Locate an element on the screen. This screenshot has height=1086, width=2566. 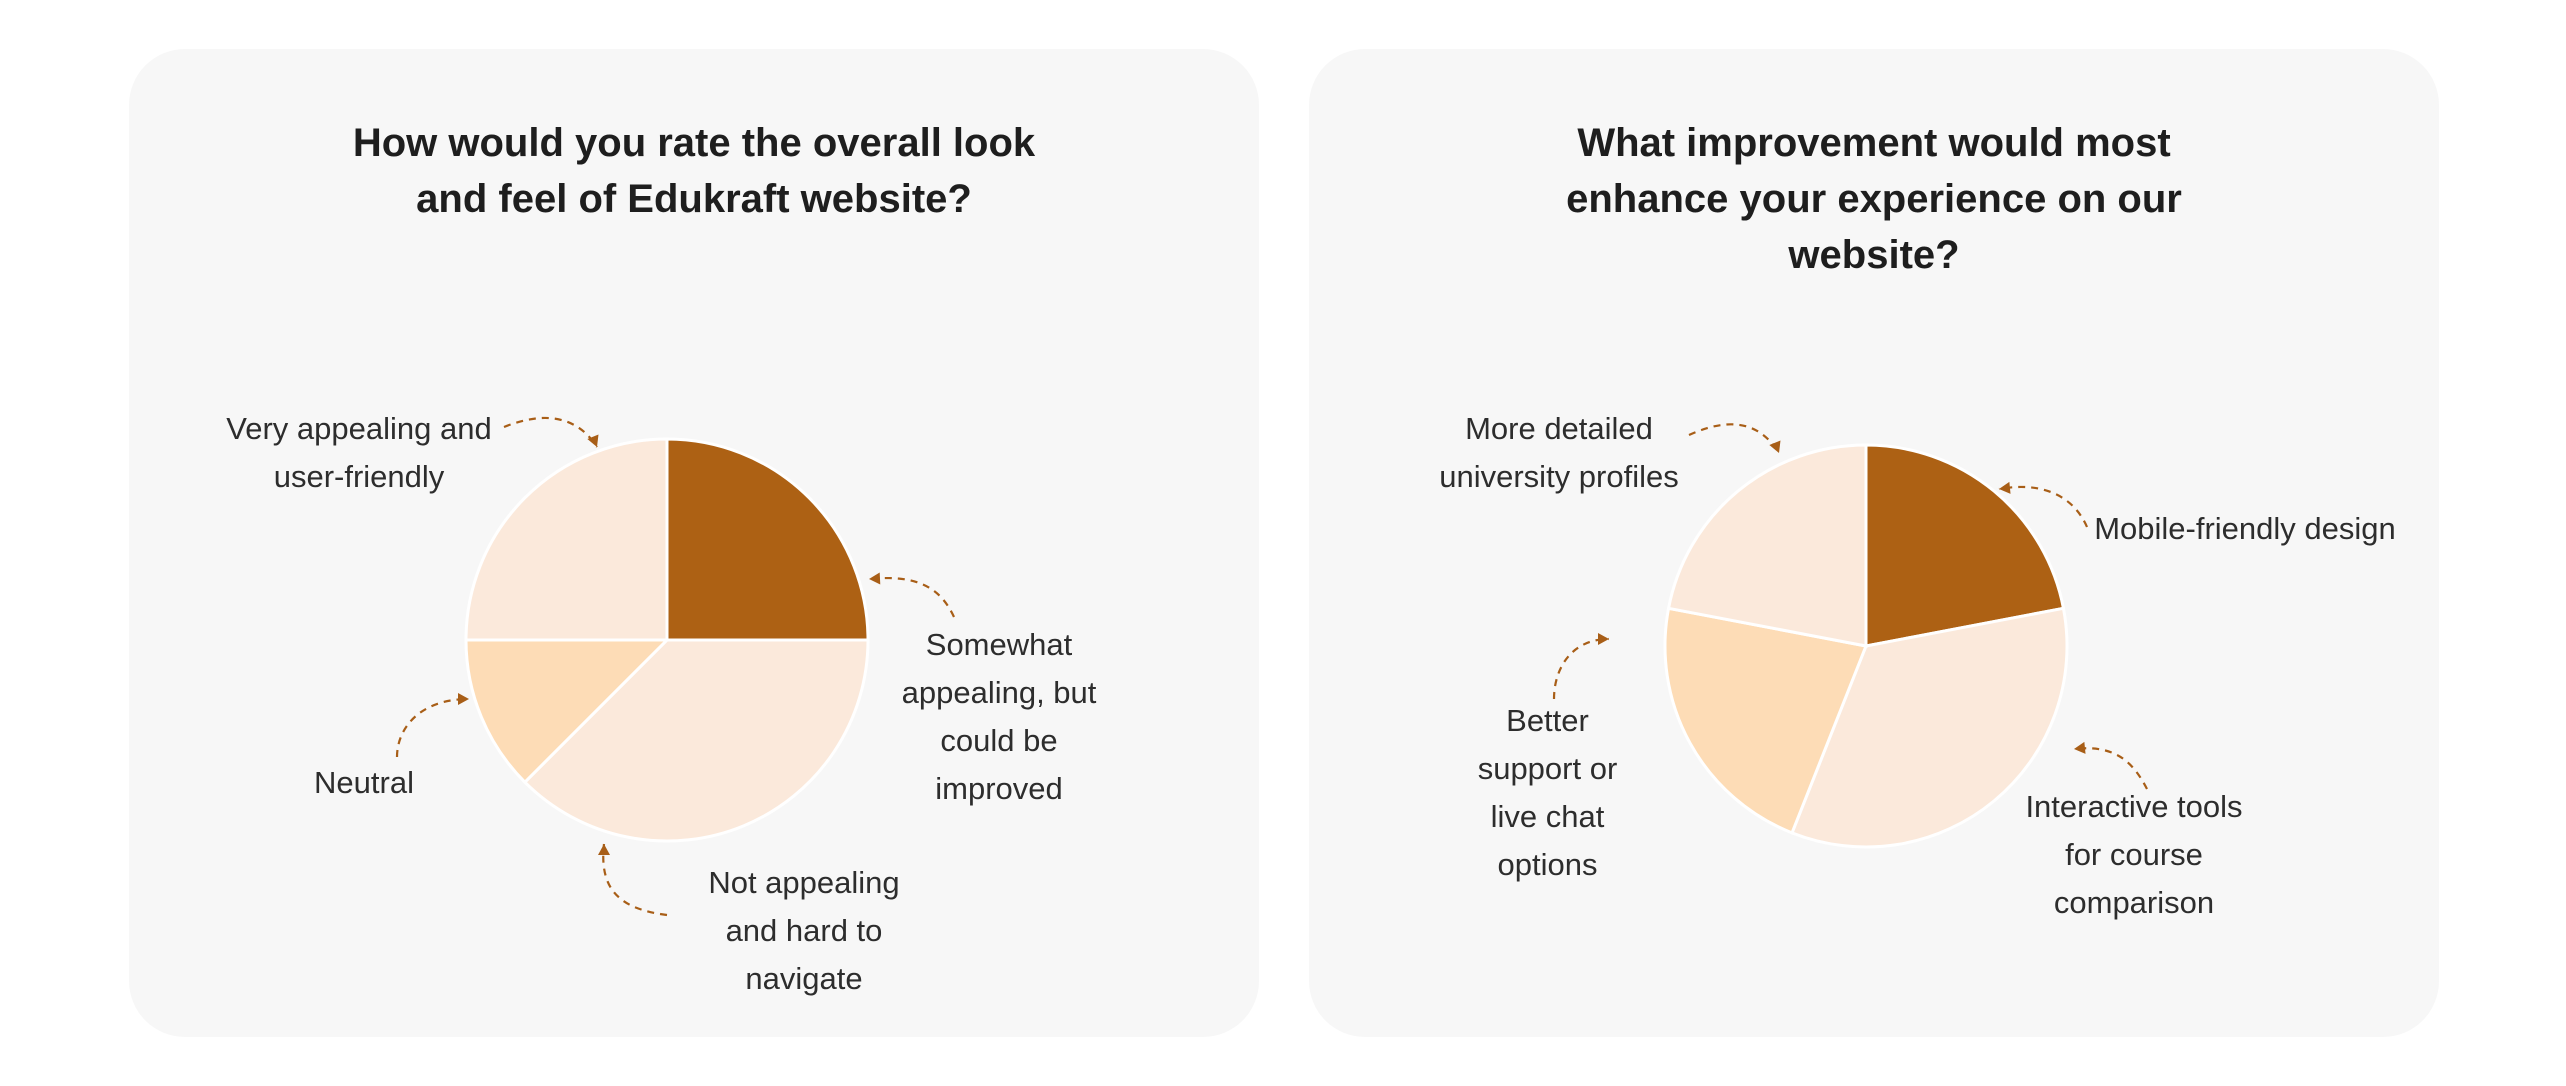
slice-label-university-profiles: More detailed university profiles is located at coordinates (1559, 452).